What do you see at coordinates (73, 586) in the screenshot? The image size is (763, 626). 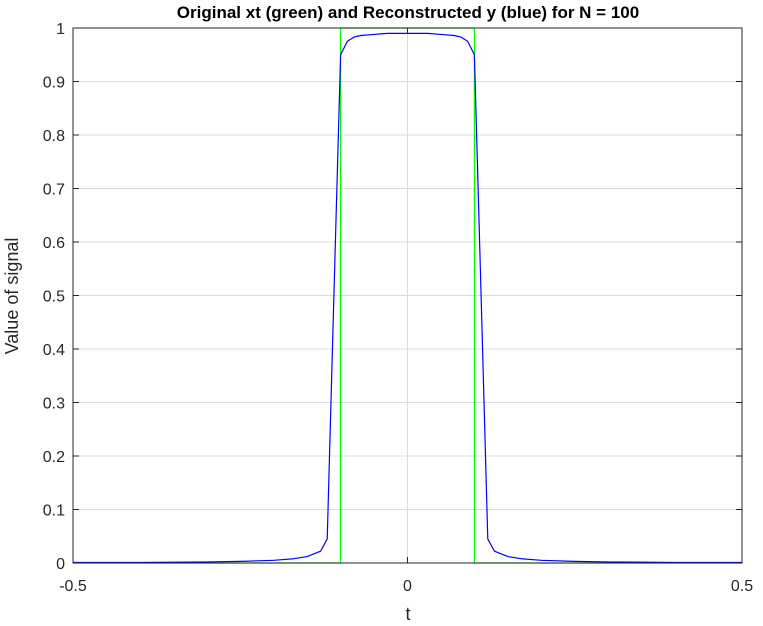 I see `x-tick-label: -0.5` at bounding box center [73, 586].